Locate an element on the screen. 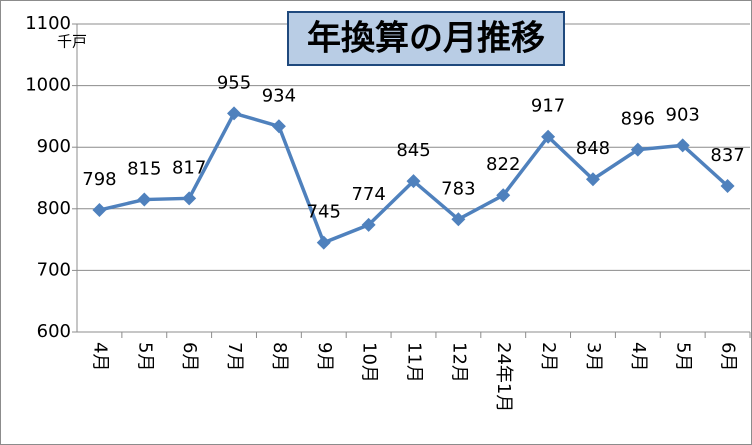  x-tick-label: 10月 is located at coordinates (369, 362).